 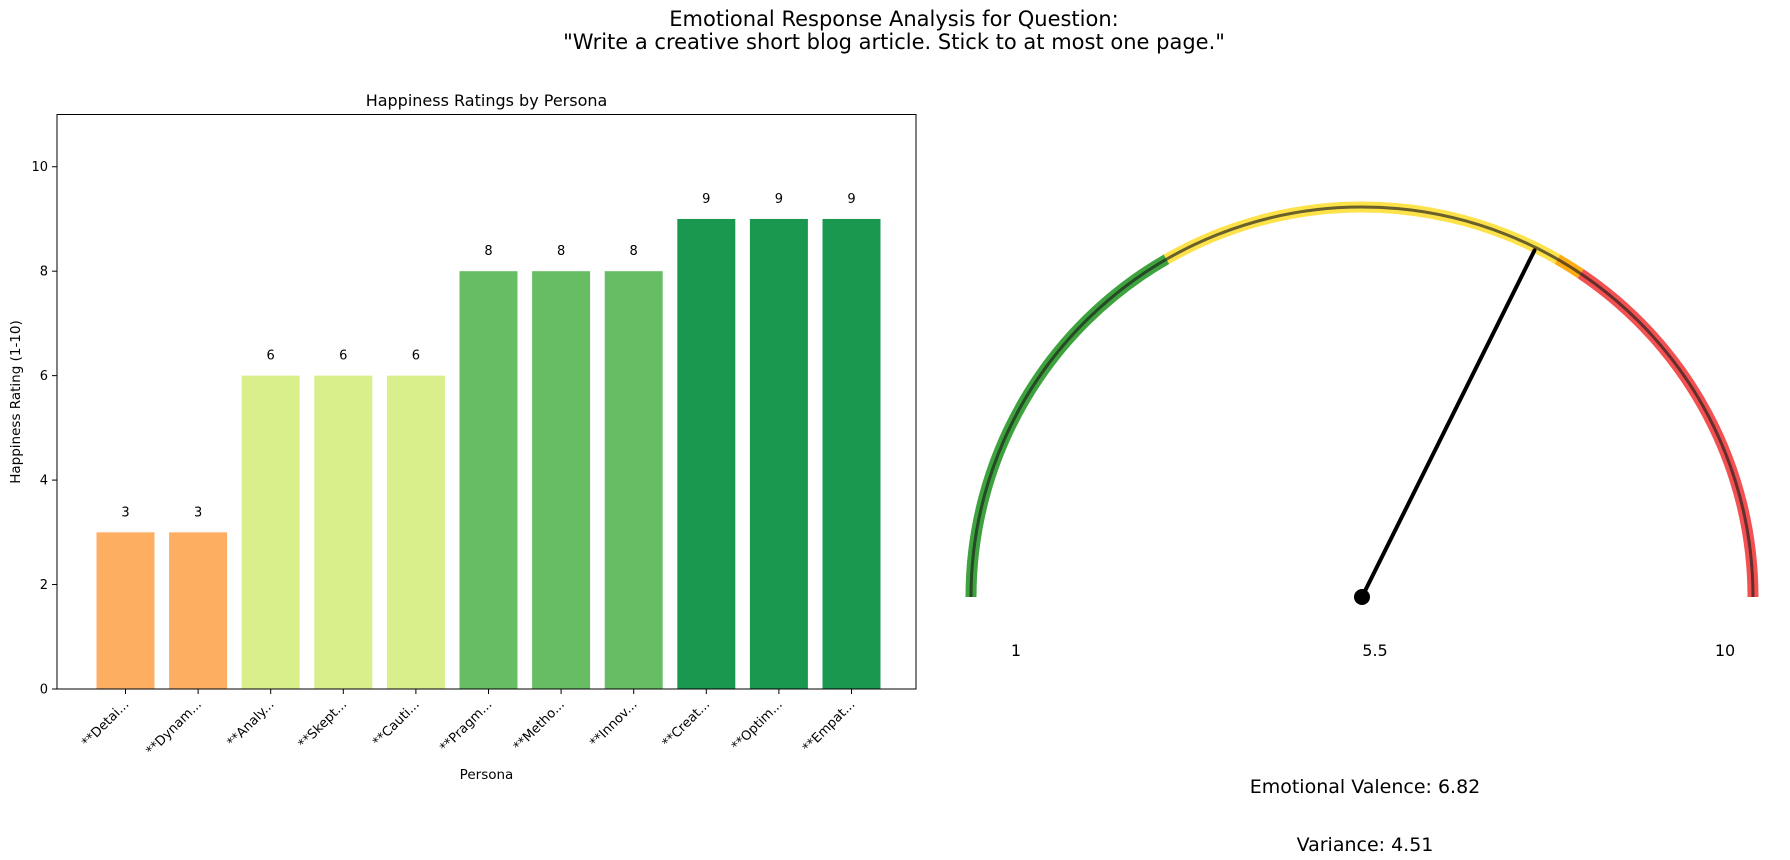 What do you see at coordinates (1362, 597) in the screenshot?
I see `gauge-hub` at bounding box center [1362, 597].